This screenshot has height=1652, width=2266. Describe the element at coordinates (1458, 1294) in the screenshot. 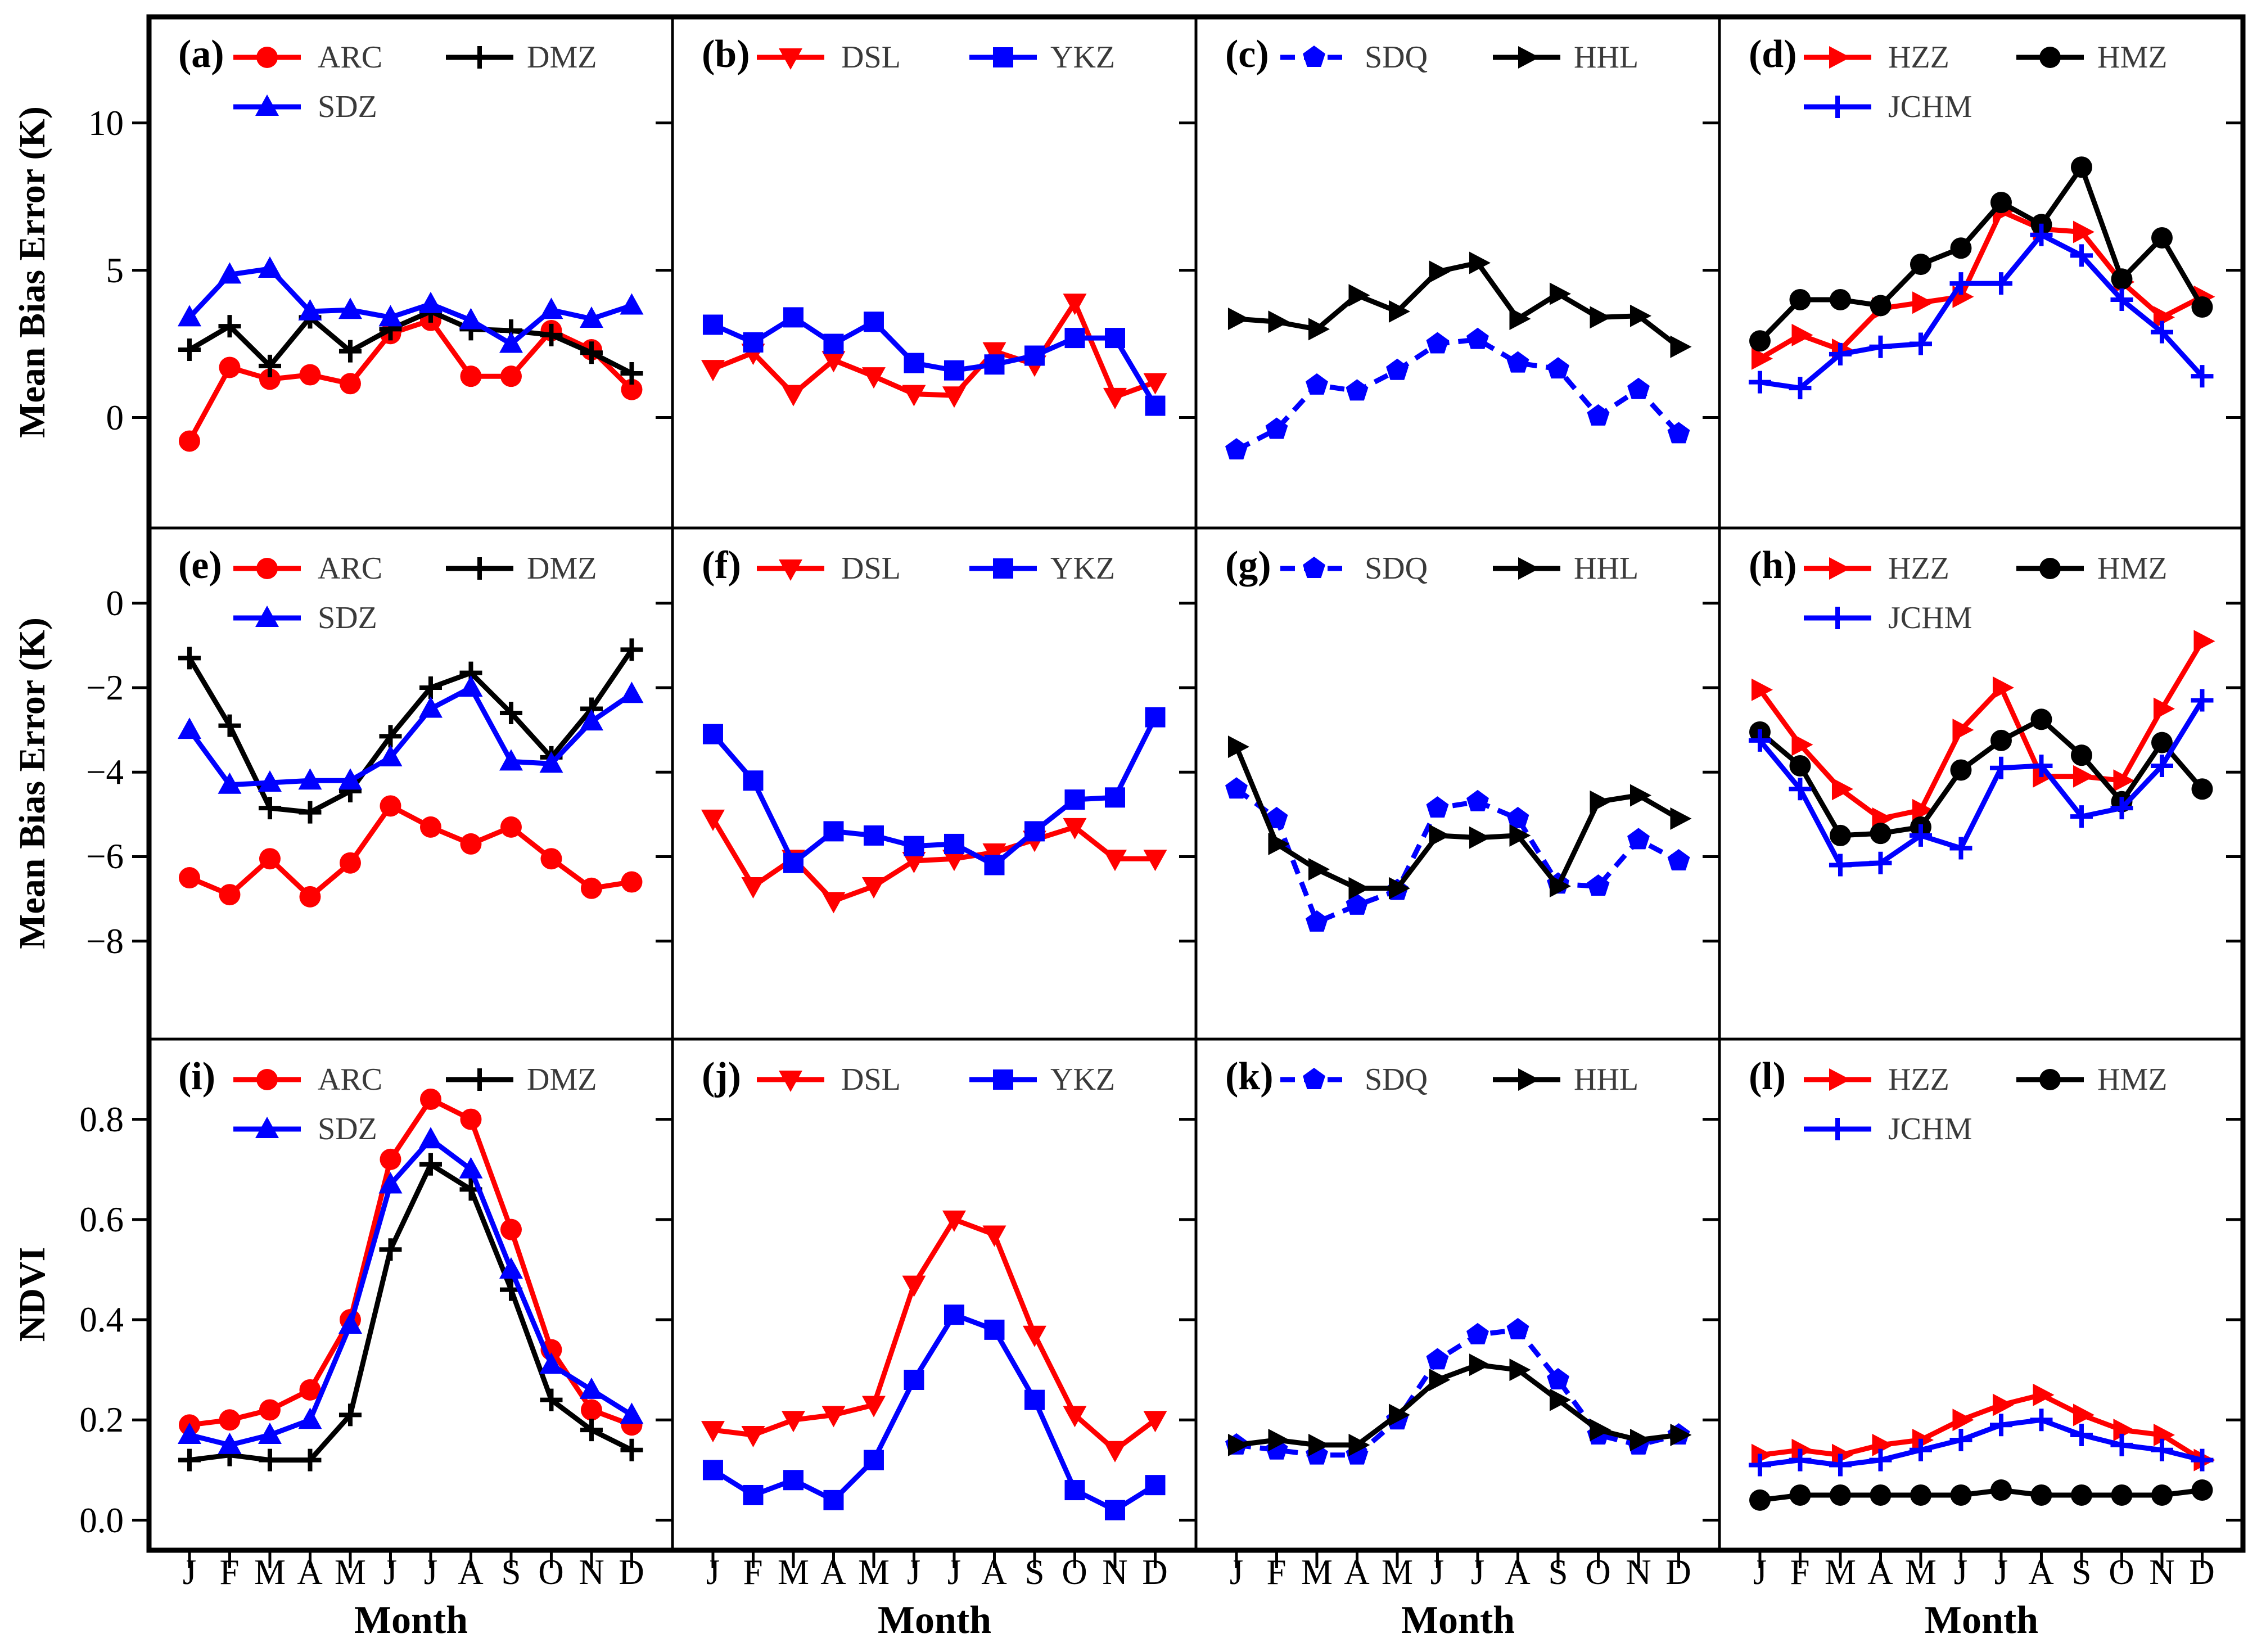

I see `panel-k-border` at that location.